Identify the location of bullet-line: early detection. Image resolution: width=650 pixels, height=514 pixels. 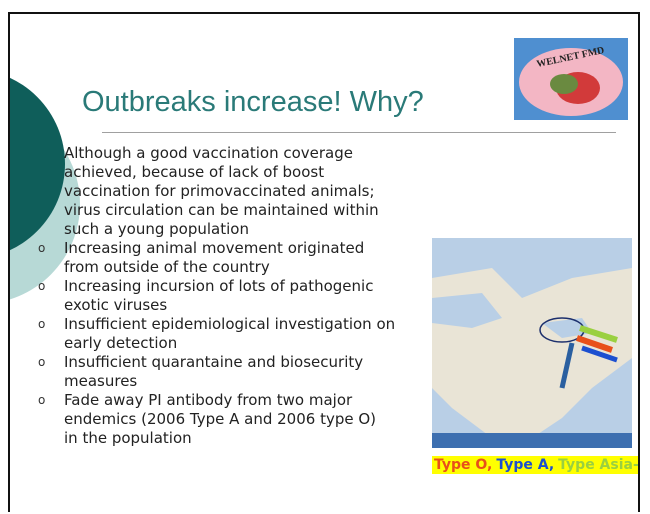
(121, 343).